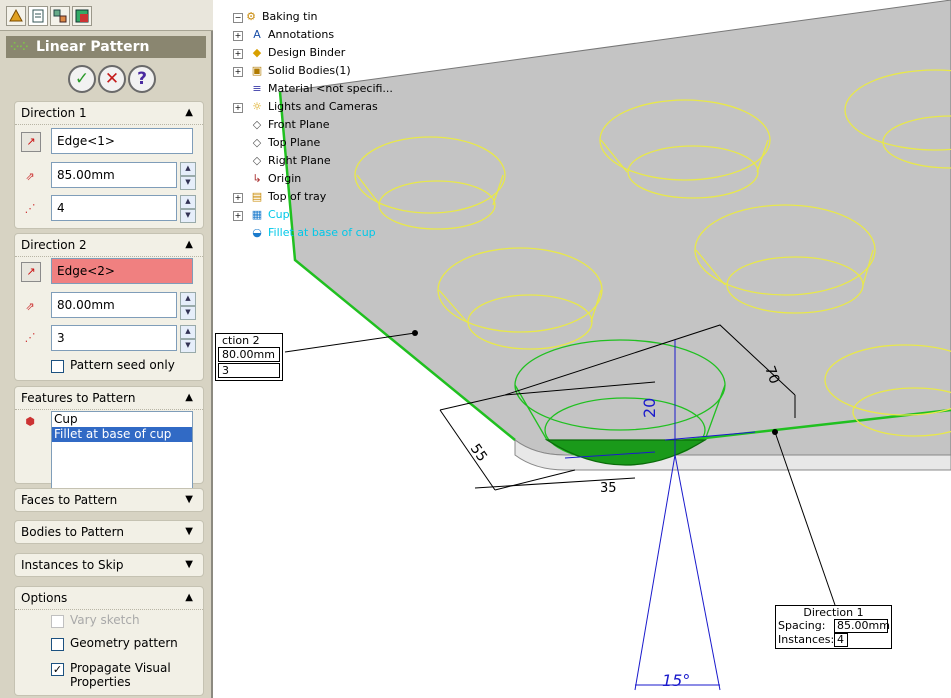 Image resolution: width=951 pixels, height=698 pixels. I want to click on features-list: Cup Fillet at base of cup, so click(122, 451).